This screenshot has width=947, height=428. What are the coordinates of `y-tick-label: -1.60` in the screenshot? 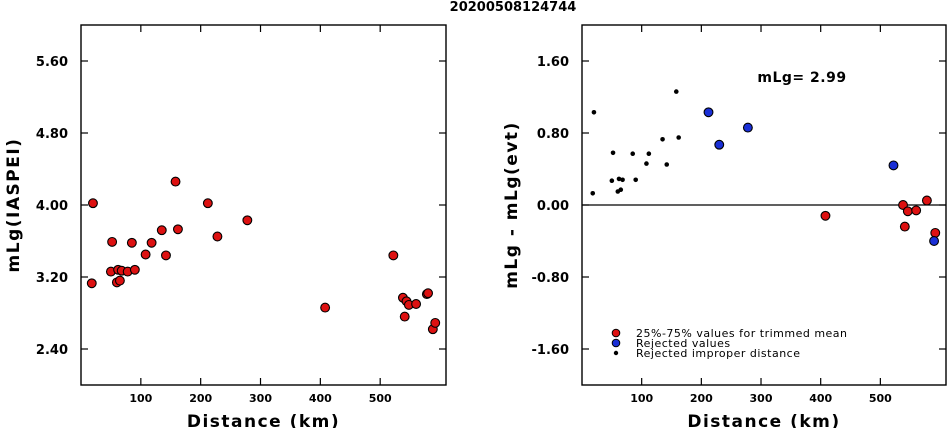 It's located at (550, 350).